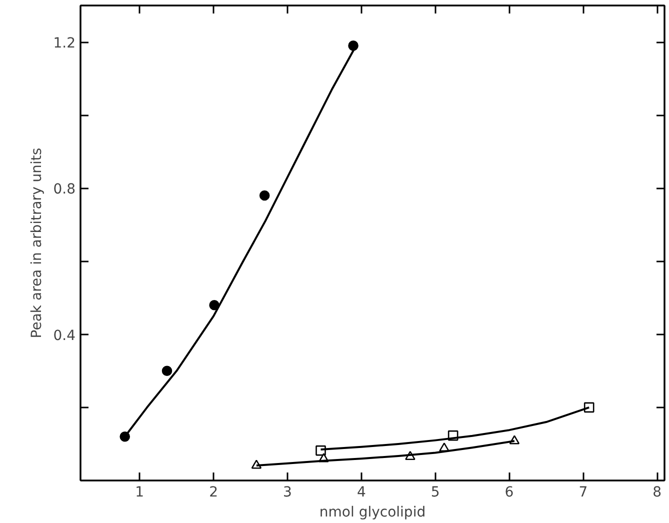 The width and height of the screenshot is (669, 523). What do you see at coordinates (139, 492) in the screenshot?
I see `x-tick-label: 1` at bounding box center [139, 492].